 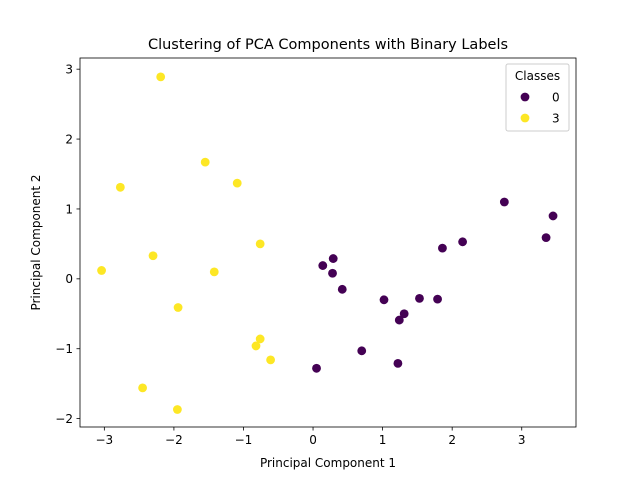 What do you see at coordinates (174, 440) in the screenshot?
I see `x-tick-label: −2` at bounding box center [174, 440].